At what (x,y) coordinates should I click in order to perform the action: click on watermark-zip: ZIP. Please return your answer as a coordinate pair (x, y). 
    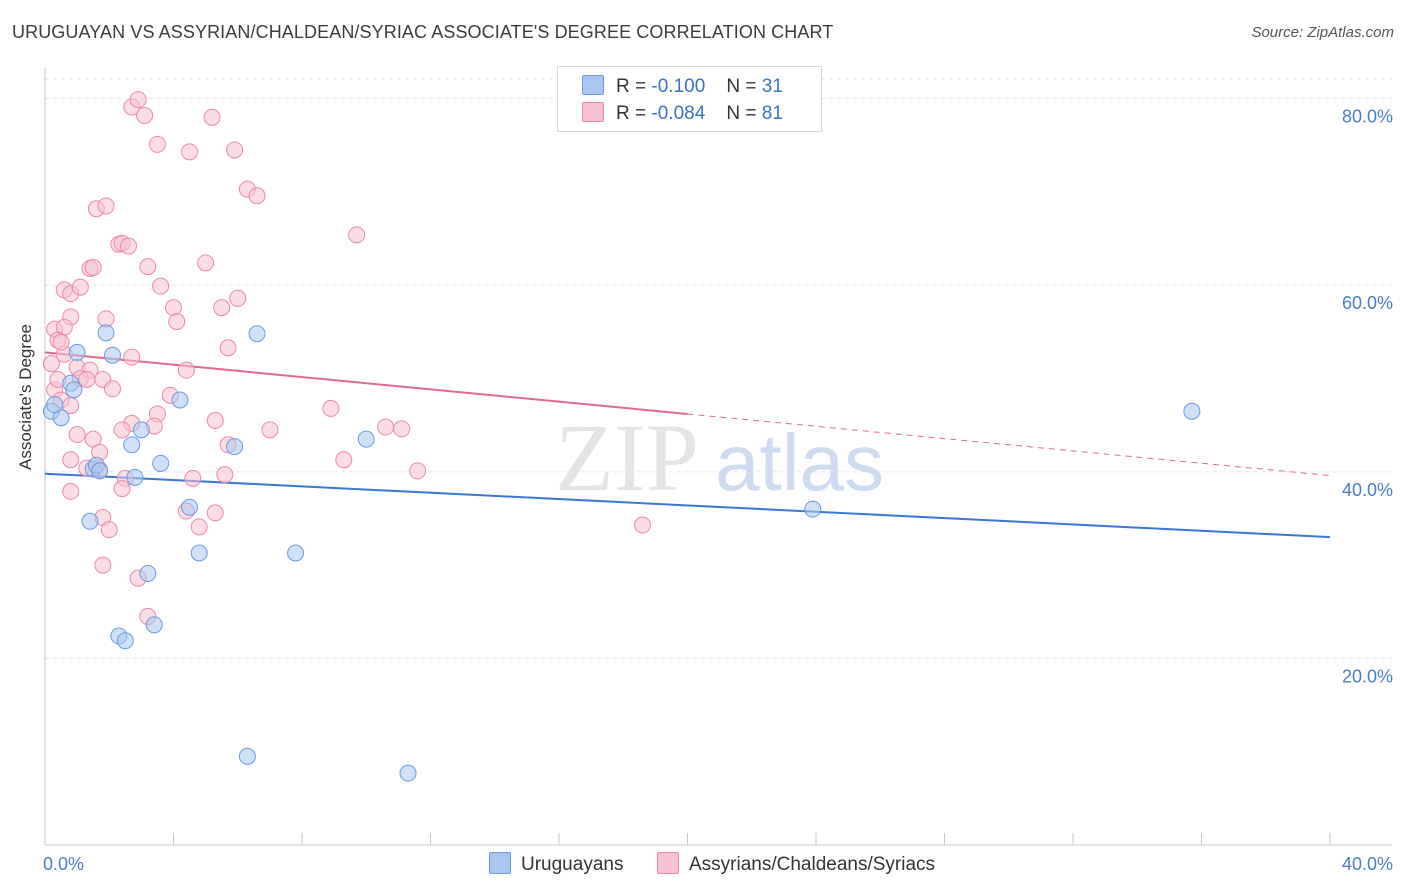
    Looking at the image, I should click on (627, 457).